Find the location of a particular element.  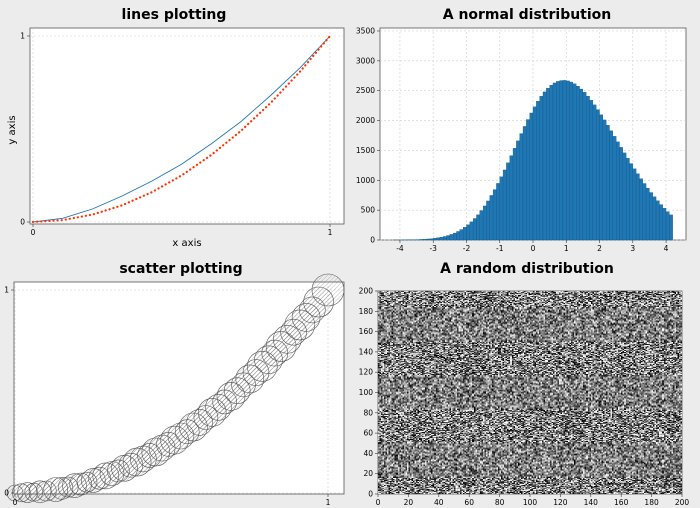

x-tick-label: -4 is located at coordinates (400, 248).